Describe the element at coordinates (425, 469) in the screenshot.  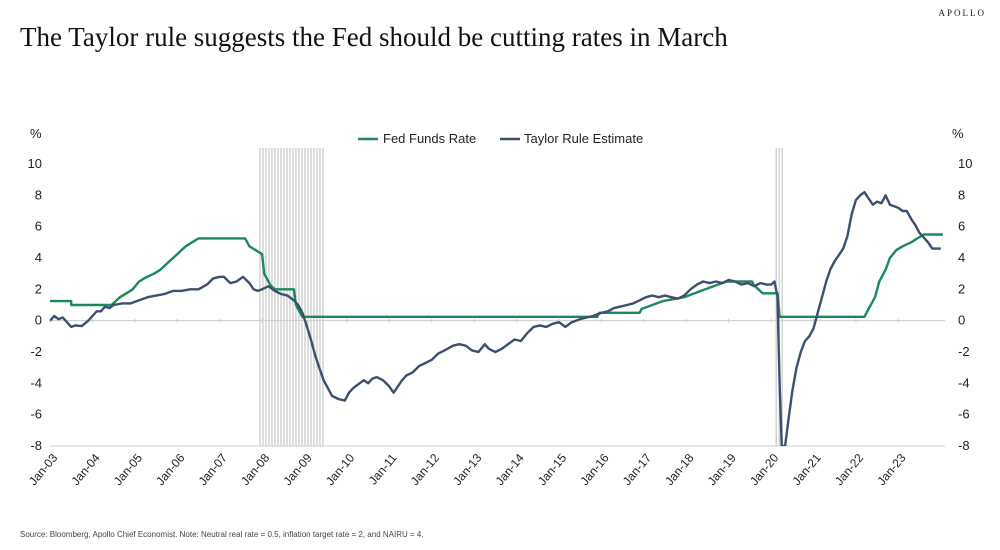
I see `x-tick-label: Jan-12` at that location.